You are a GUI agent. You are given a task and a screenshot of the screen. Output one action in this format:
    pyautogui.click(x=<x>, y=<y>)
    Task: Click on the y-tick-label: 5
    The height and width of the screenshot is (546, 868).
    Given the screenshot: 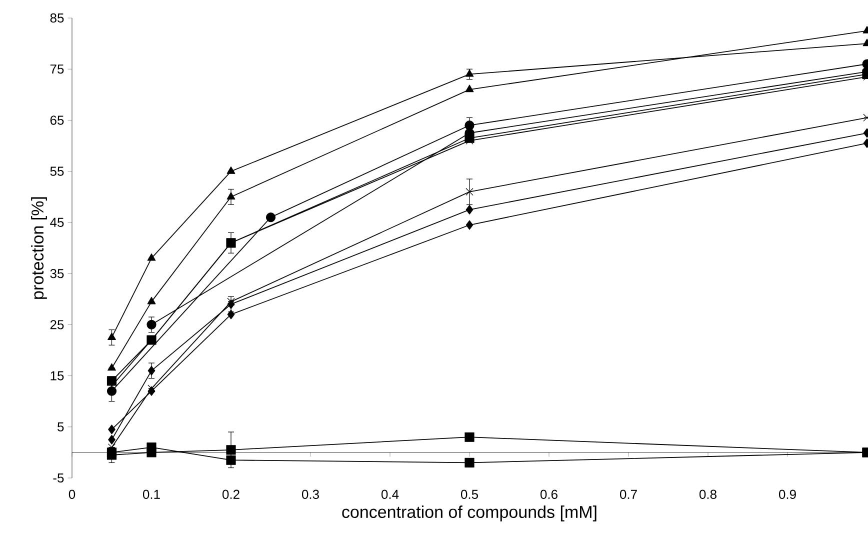 What is the action you would take?
    pyautogui.click(x=61, y=427)
    